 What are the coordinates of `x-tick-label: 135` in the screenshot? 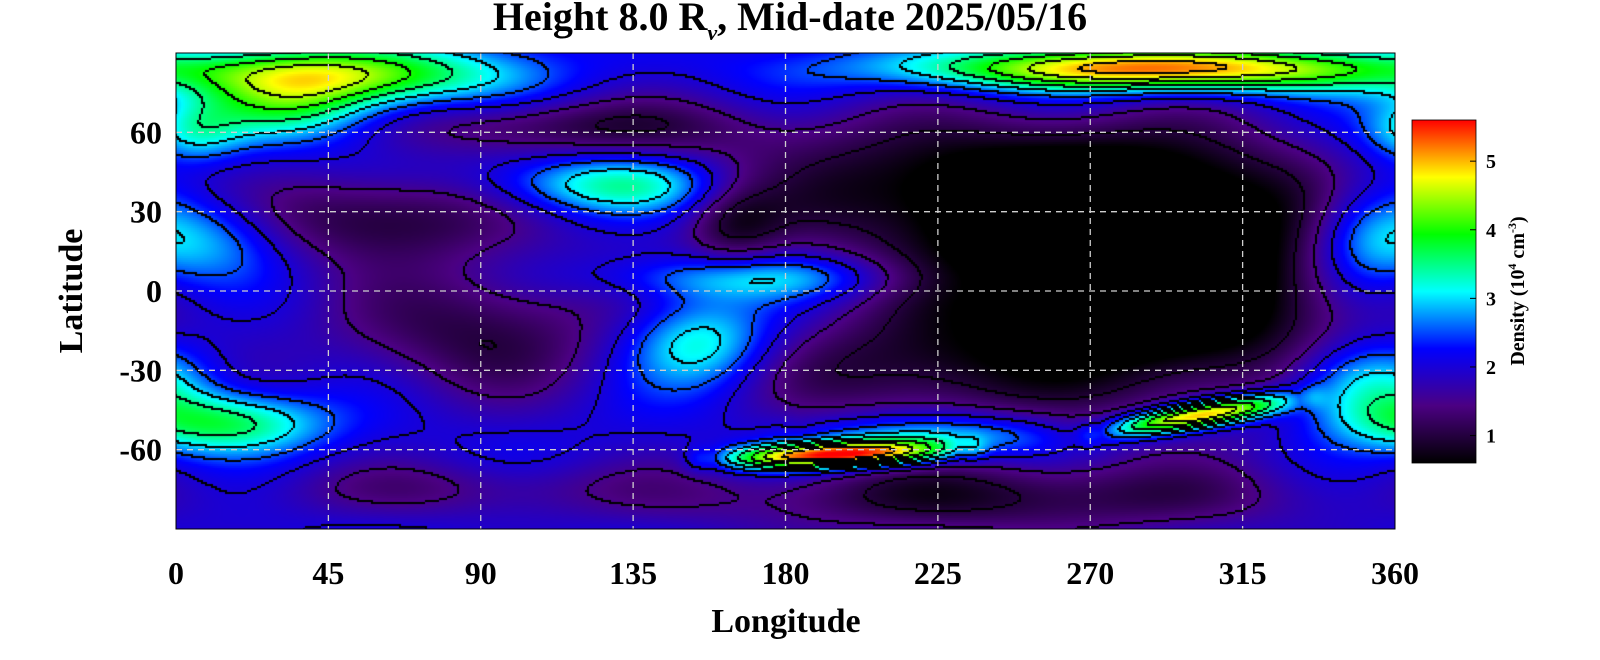 It's located at (633, 573).